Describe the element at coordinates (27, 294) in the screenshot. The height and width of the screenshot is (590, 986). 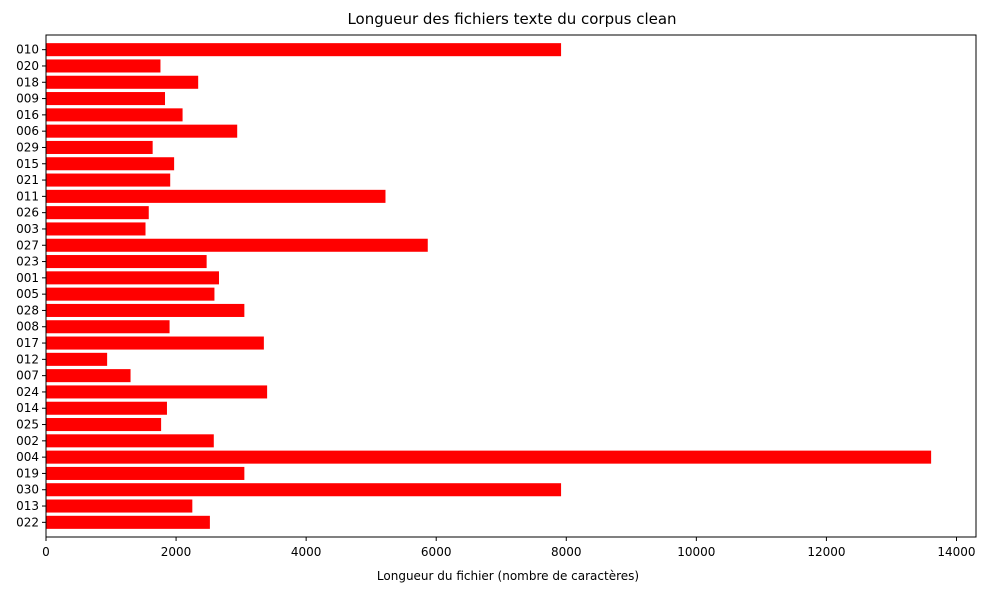
I see `y-tick-label: 005` at that location.